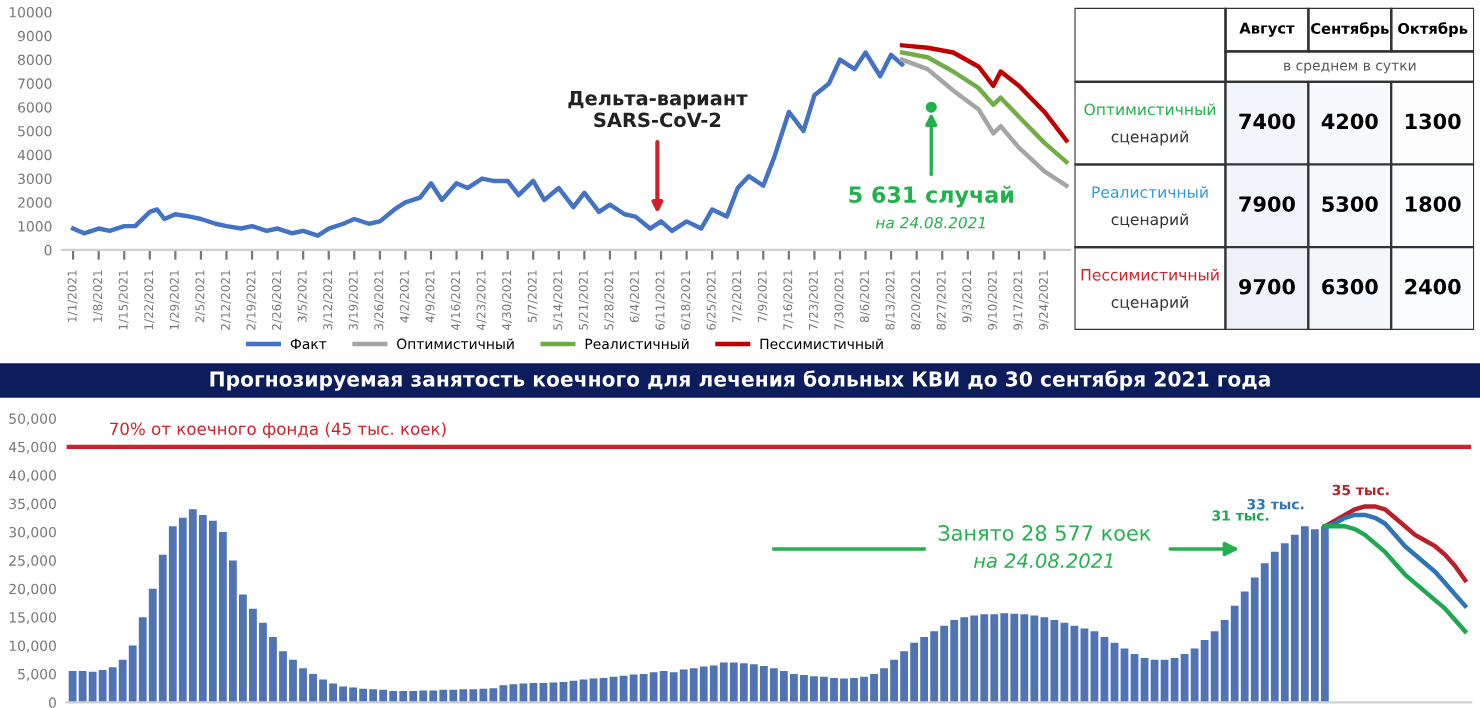  I want to click on data-label: 1800, so click(1433, 204).